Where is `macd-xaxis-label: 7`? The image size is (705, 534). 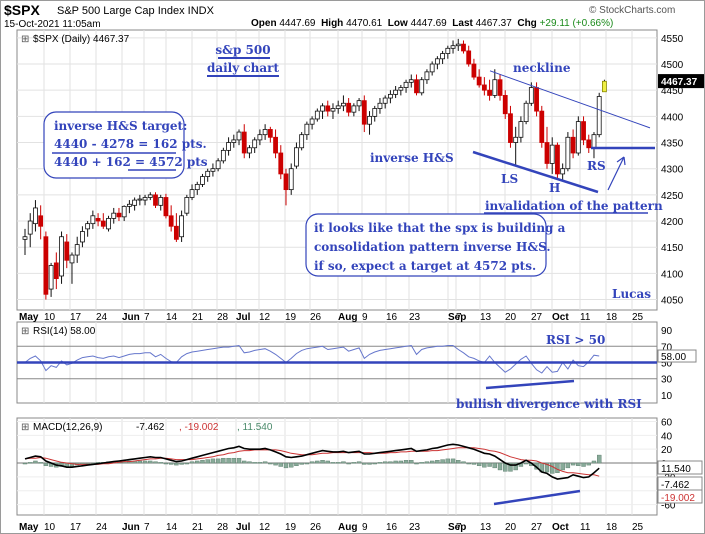
macd-xaxis-label: 7 is located at coordinates (459, 527).